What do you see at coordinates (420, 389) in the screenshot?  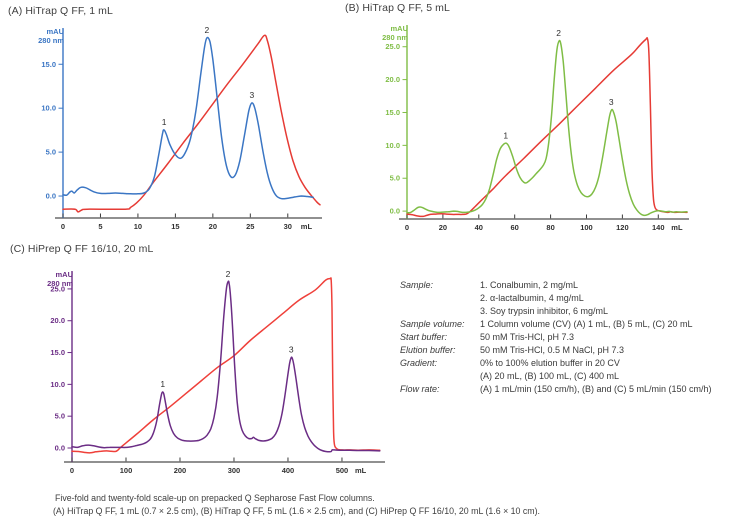 I see `condition-label: Flow rate:` at bounding box center [420, 389].